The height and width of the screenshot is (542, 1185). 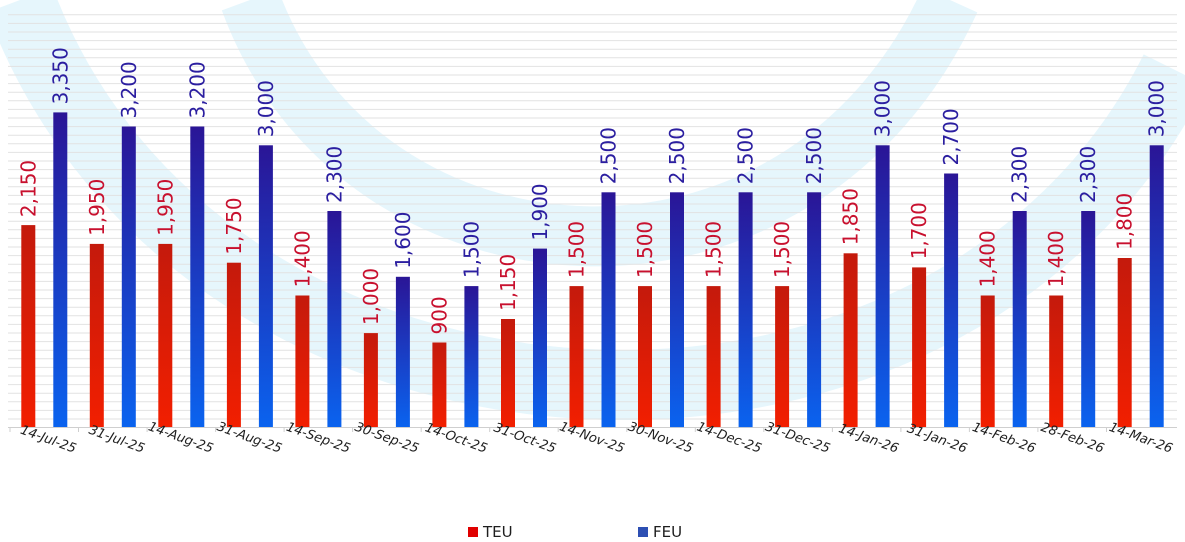 What do you see at coordinates (249, 437) in the screenshot?
I see `x-tick-label: 31-Aug-25` at bounding box center [249, 437].